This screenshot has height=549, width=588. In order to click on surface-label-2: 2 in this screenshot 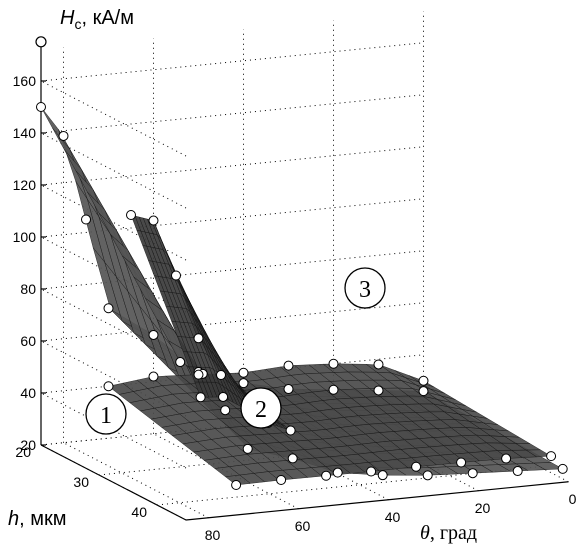, I will do `click(261, 408)`.